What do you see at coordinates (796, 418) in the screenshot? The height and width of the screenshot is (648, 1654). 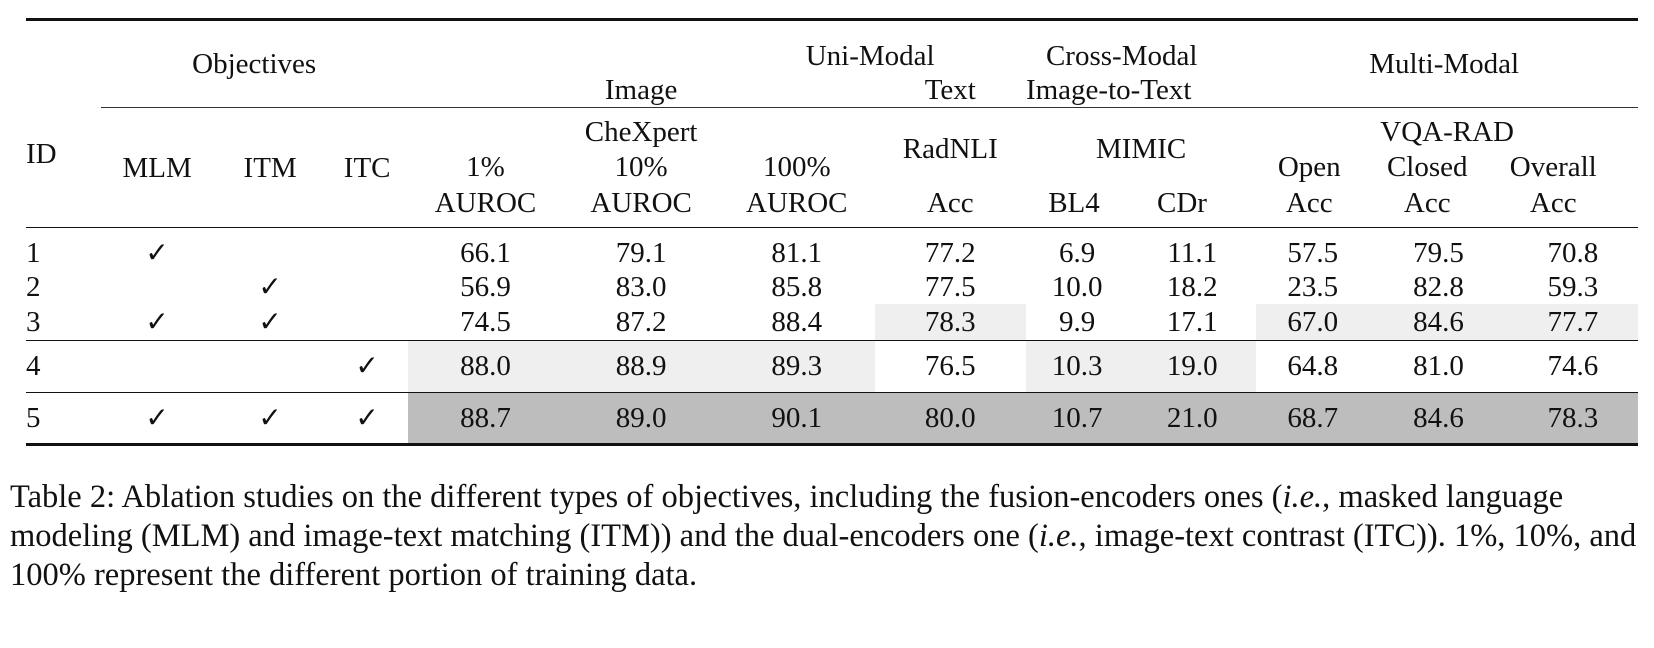 I see `auroc100-cell: 90.1` at bounding box center [796, 418].